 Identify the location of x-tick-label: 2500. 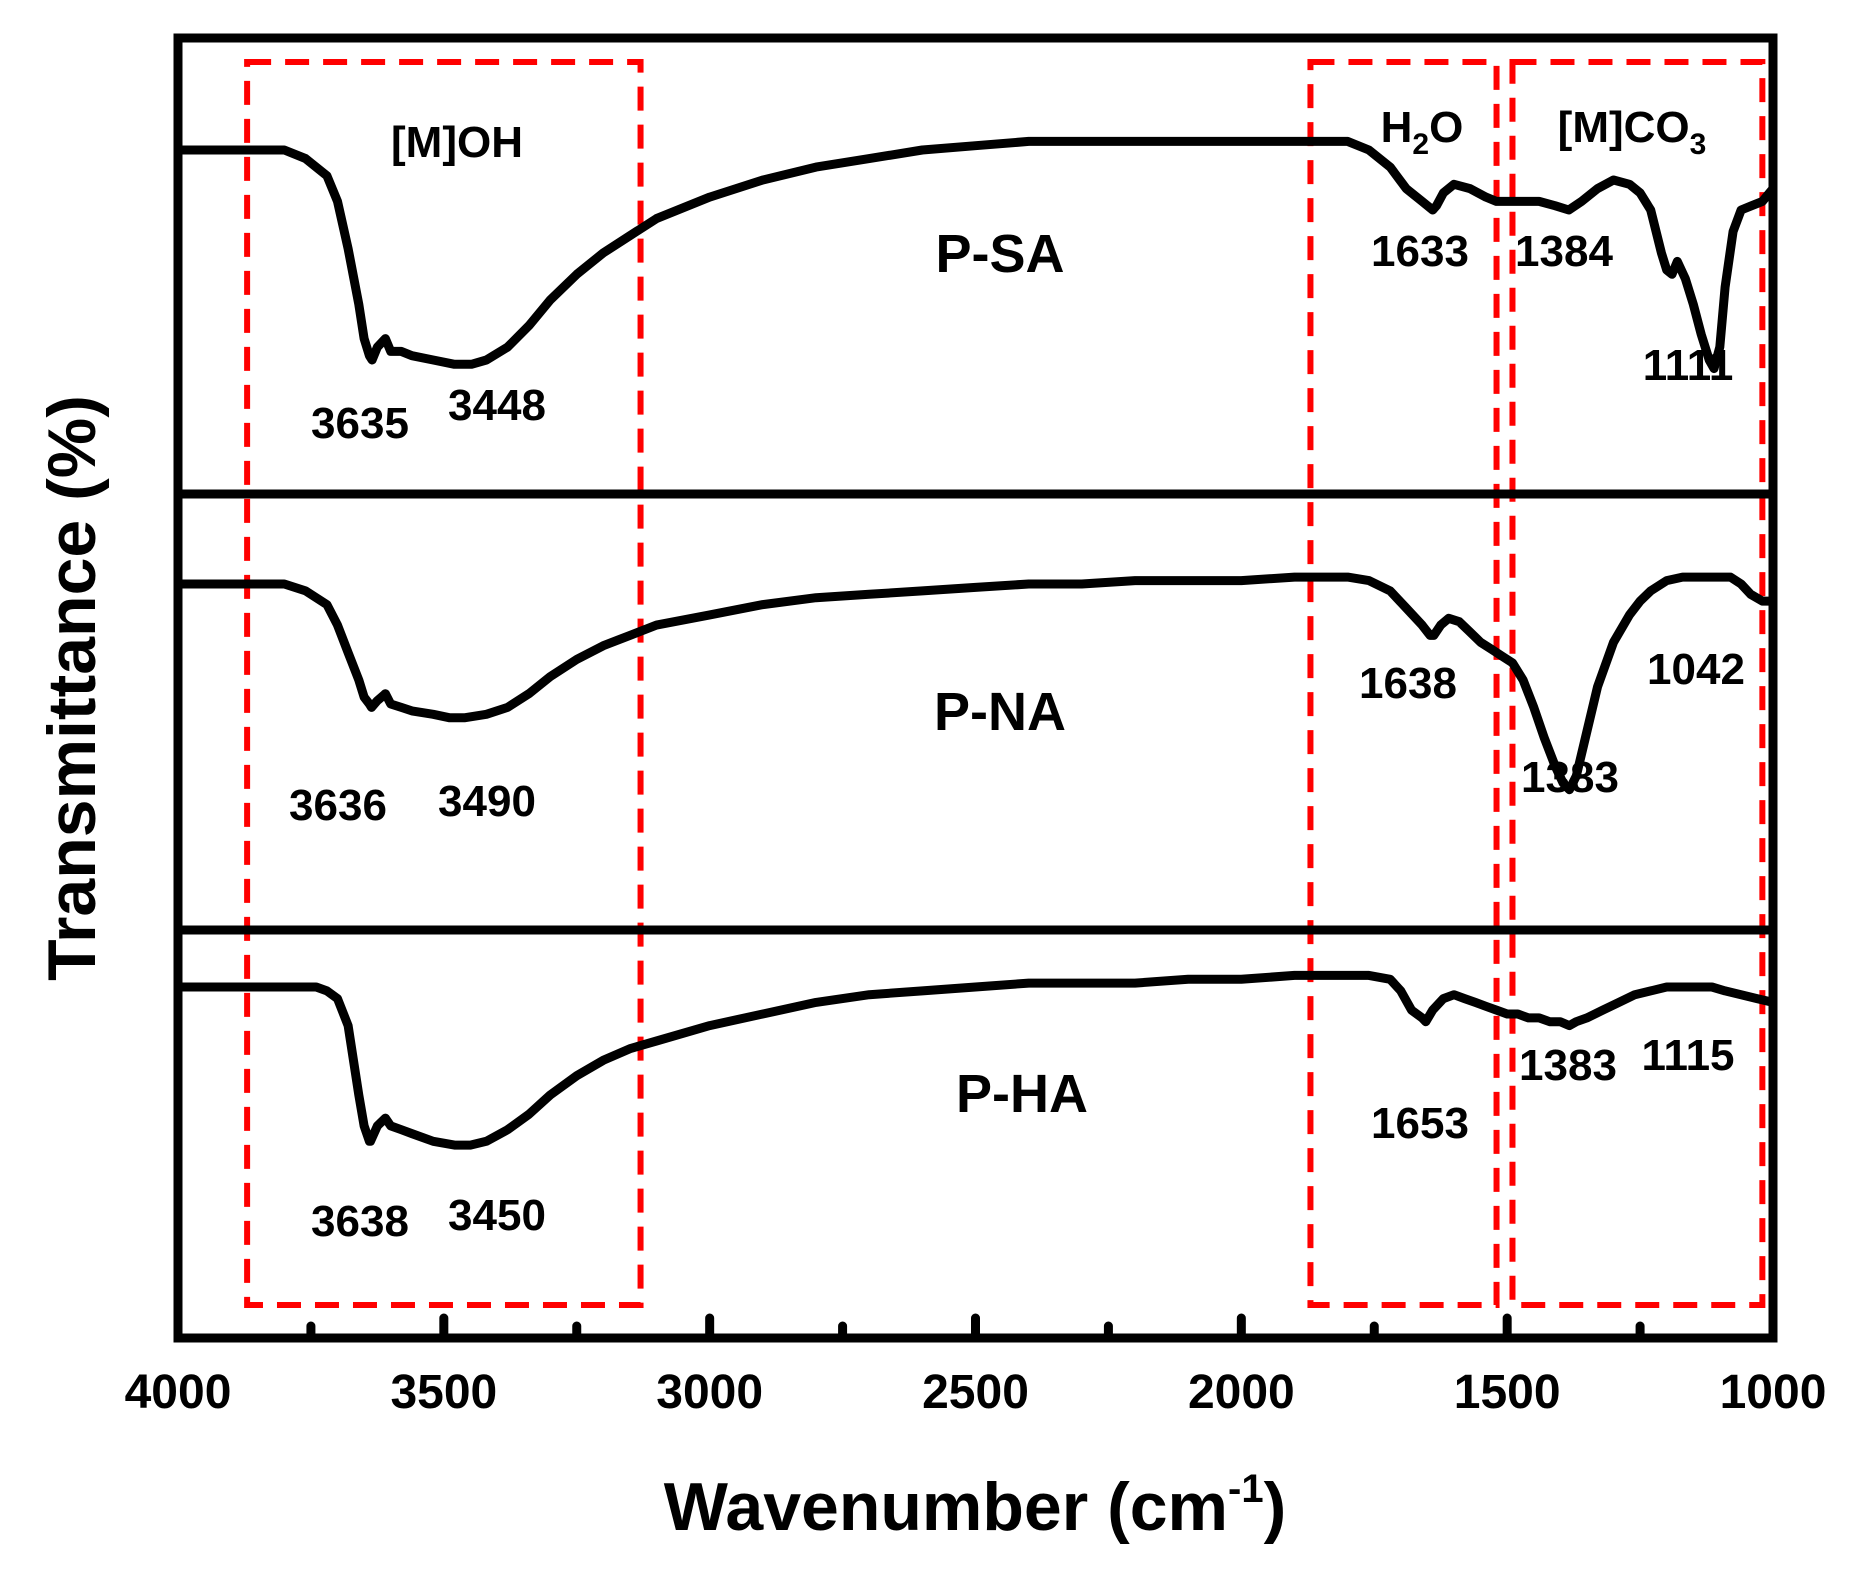
(975, 1392).